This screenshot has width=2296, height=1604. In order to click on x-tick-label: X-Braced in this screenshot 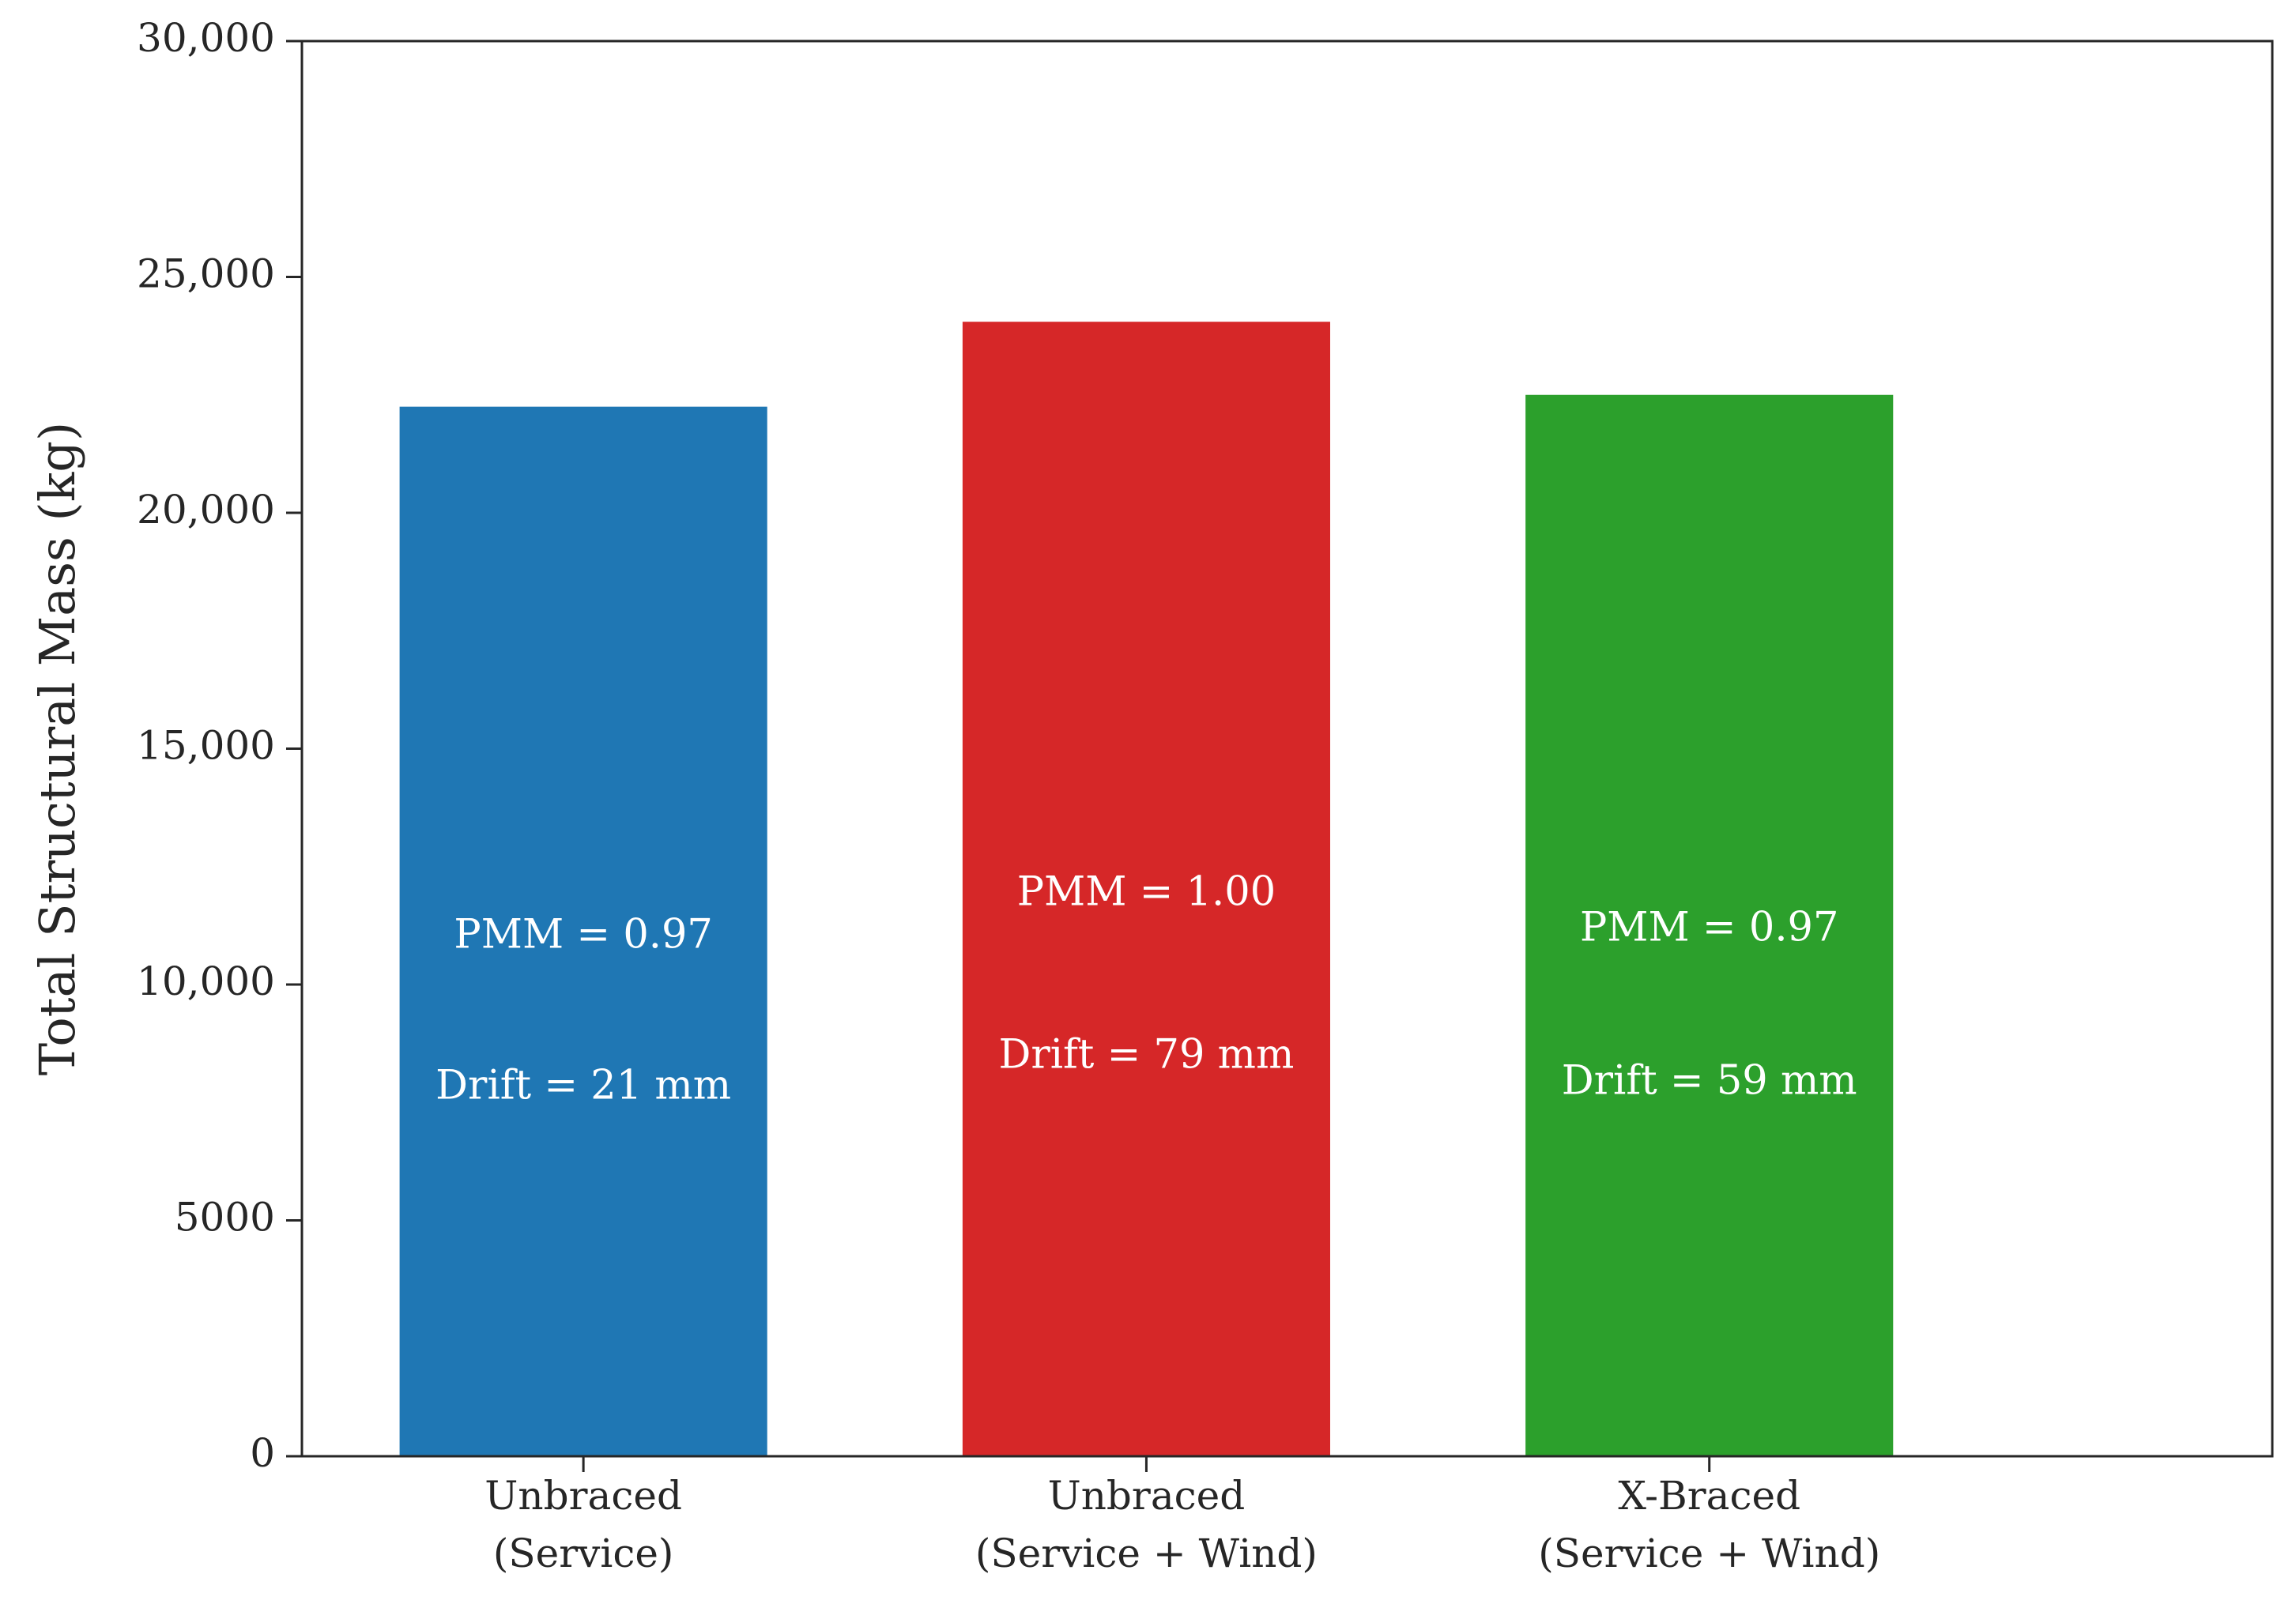, I will do `click(1709, 1496)`.